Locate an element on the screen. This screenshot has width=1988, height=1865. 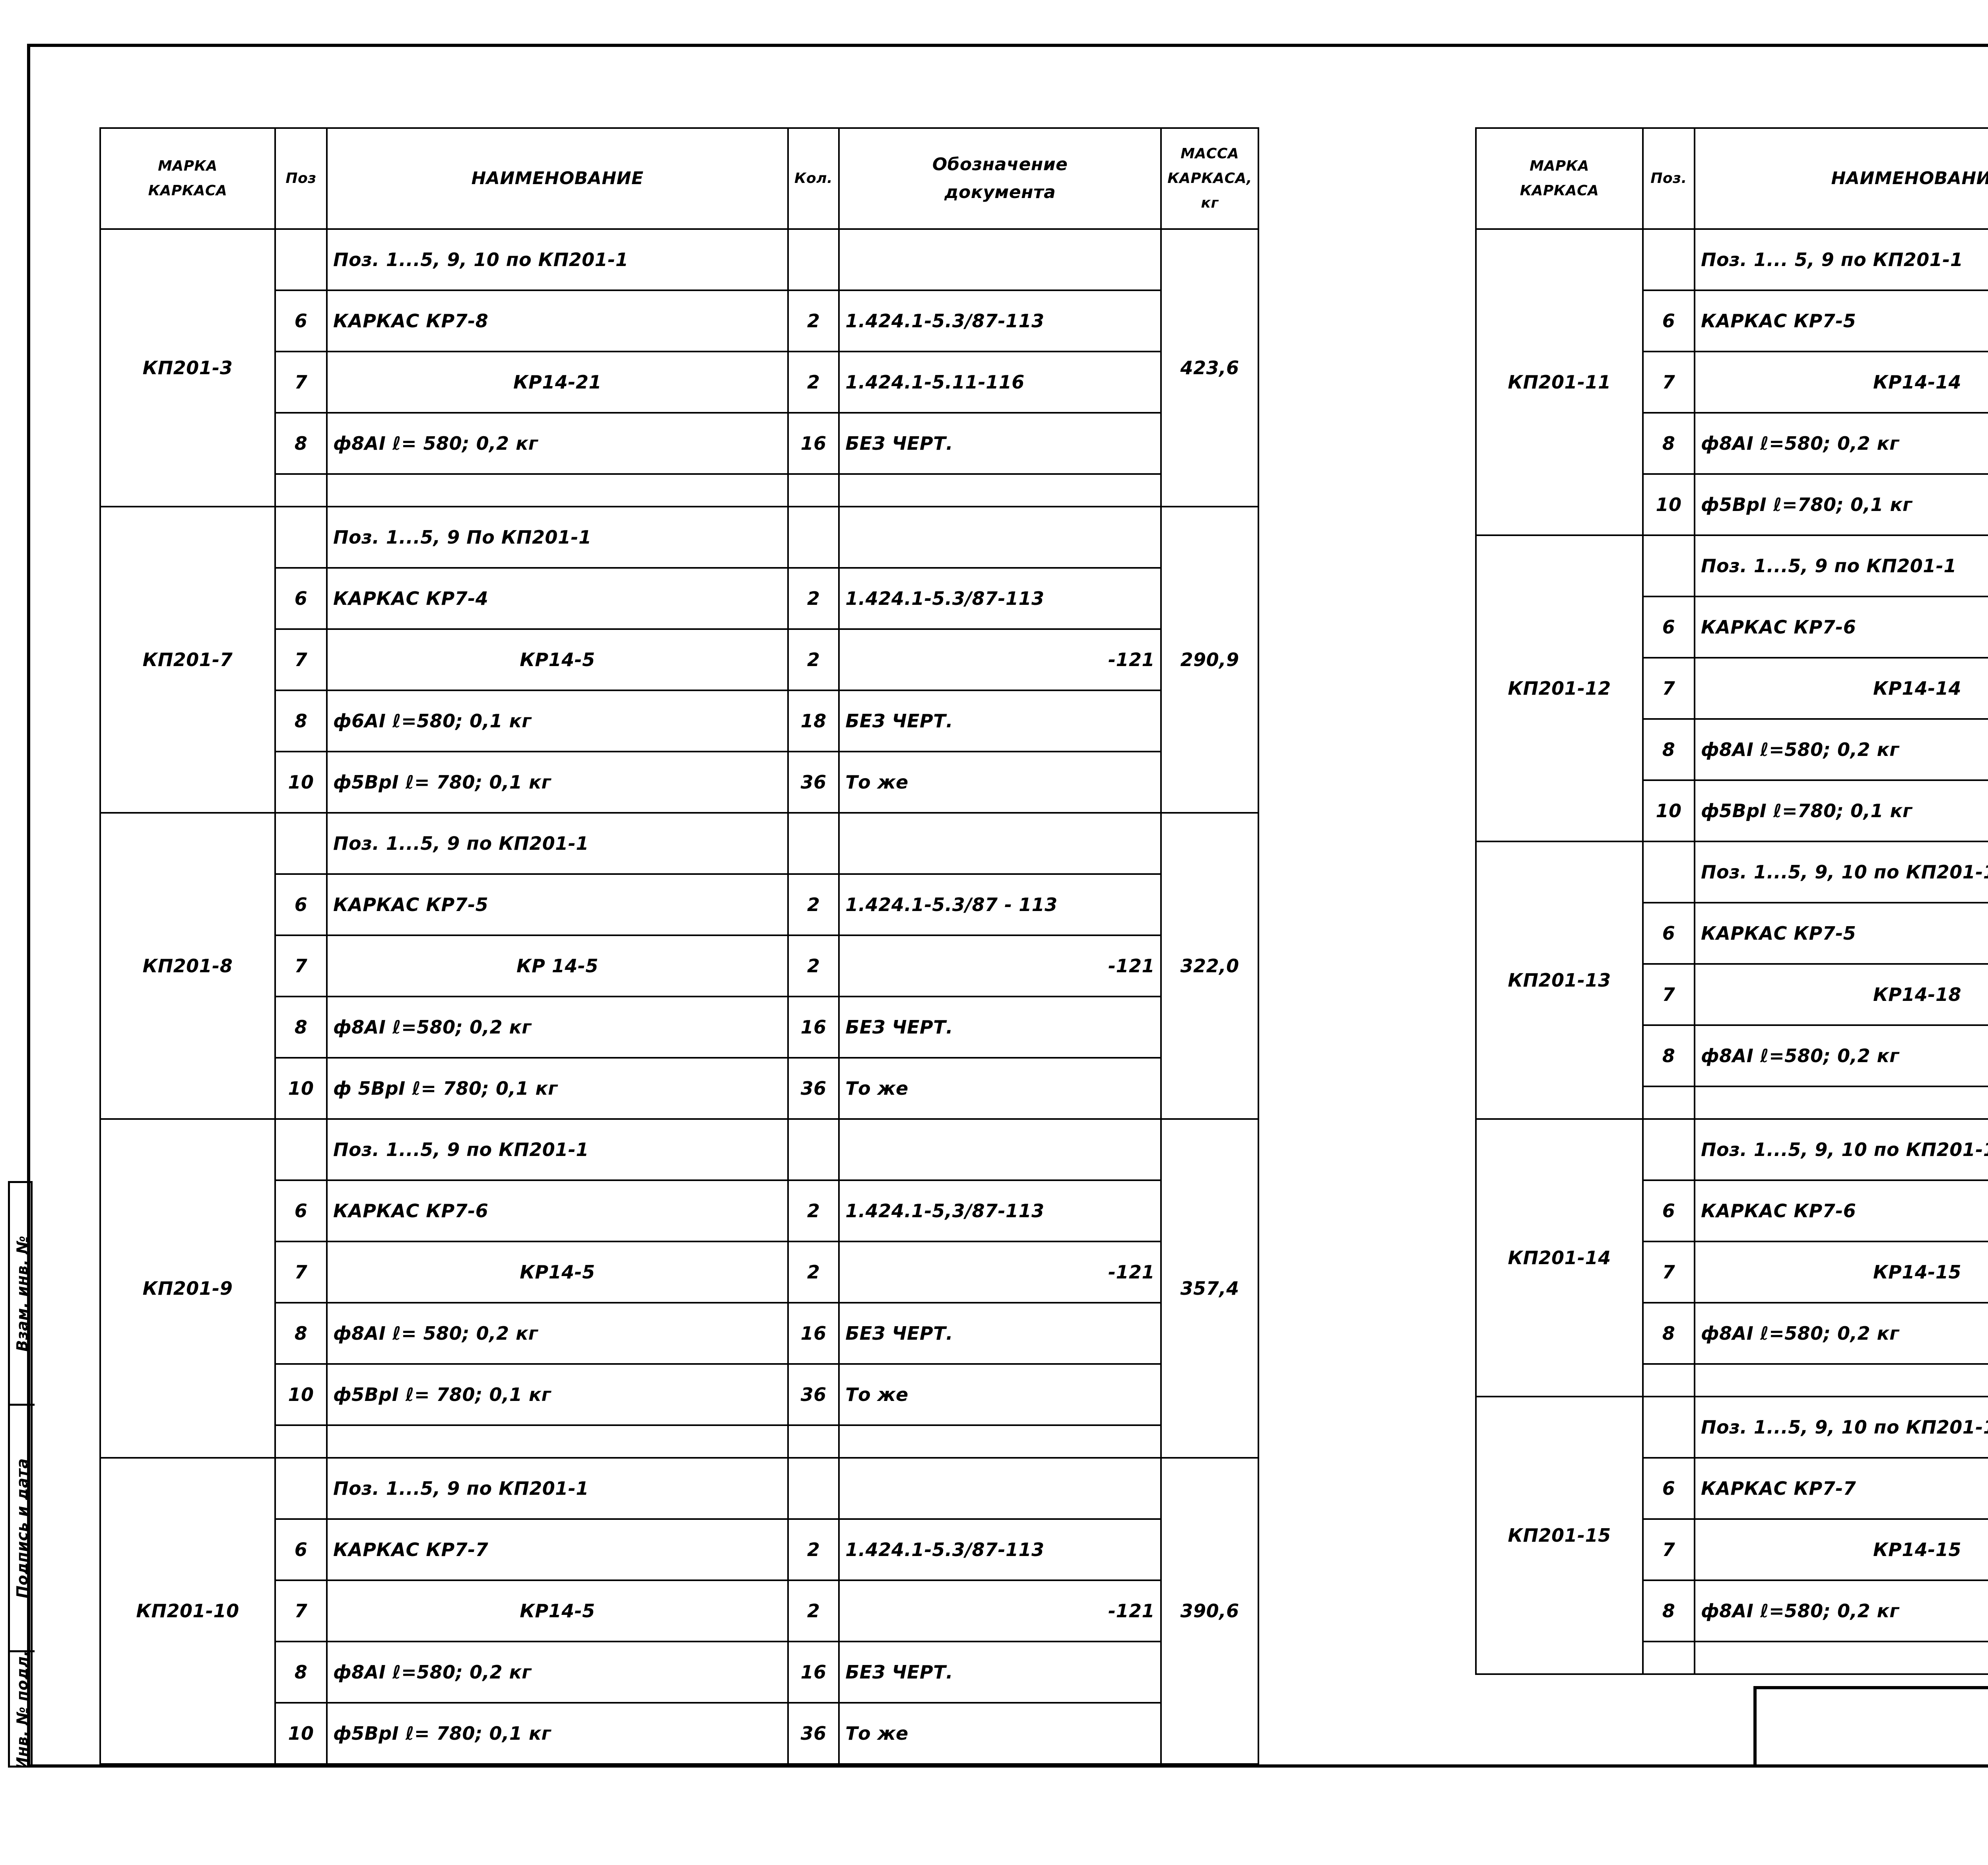
frame-mark-cell: КП201-3 is located at coordinates (187, 367).